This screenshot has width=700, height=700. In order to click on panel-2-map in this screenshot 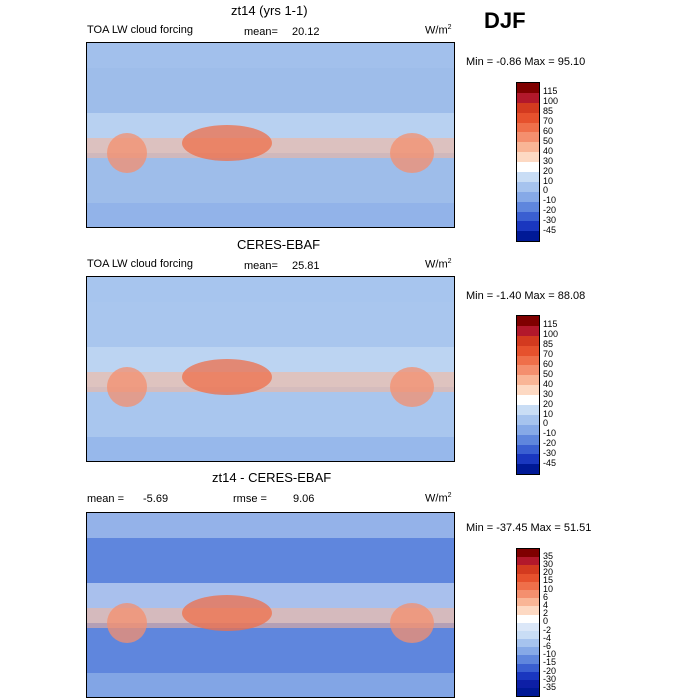, I will do `click(270, 369)`.